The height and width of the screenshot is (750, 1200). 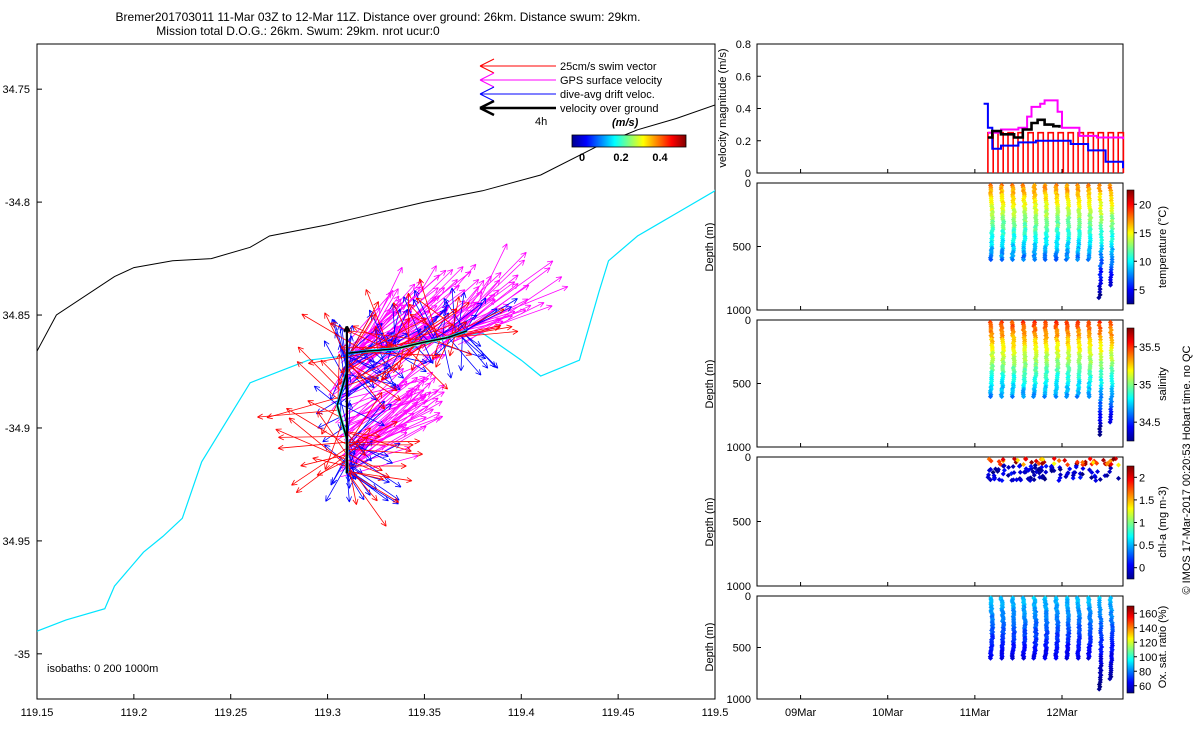 I want to click on chla-dots, so click(x=1053, y=470).